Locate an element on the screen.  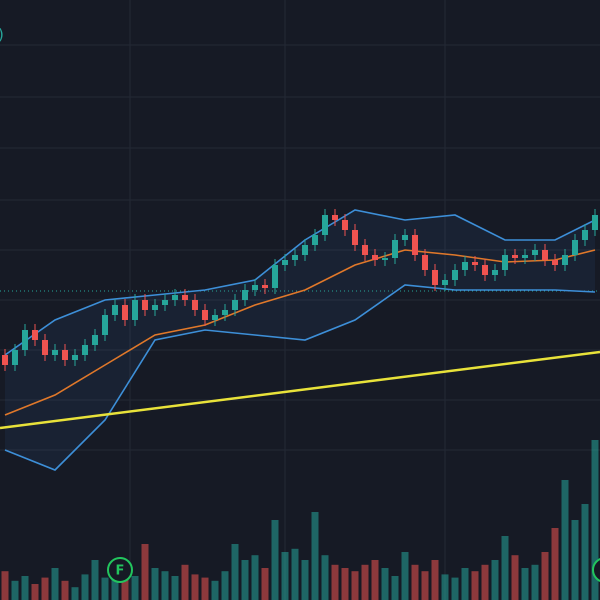
indicator-line is located at coordinates (300, 390).